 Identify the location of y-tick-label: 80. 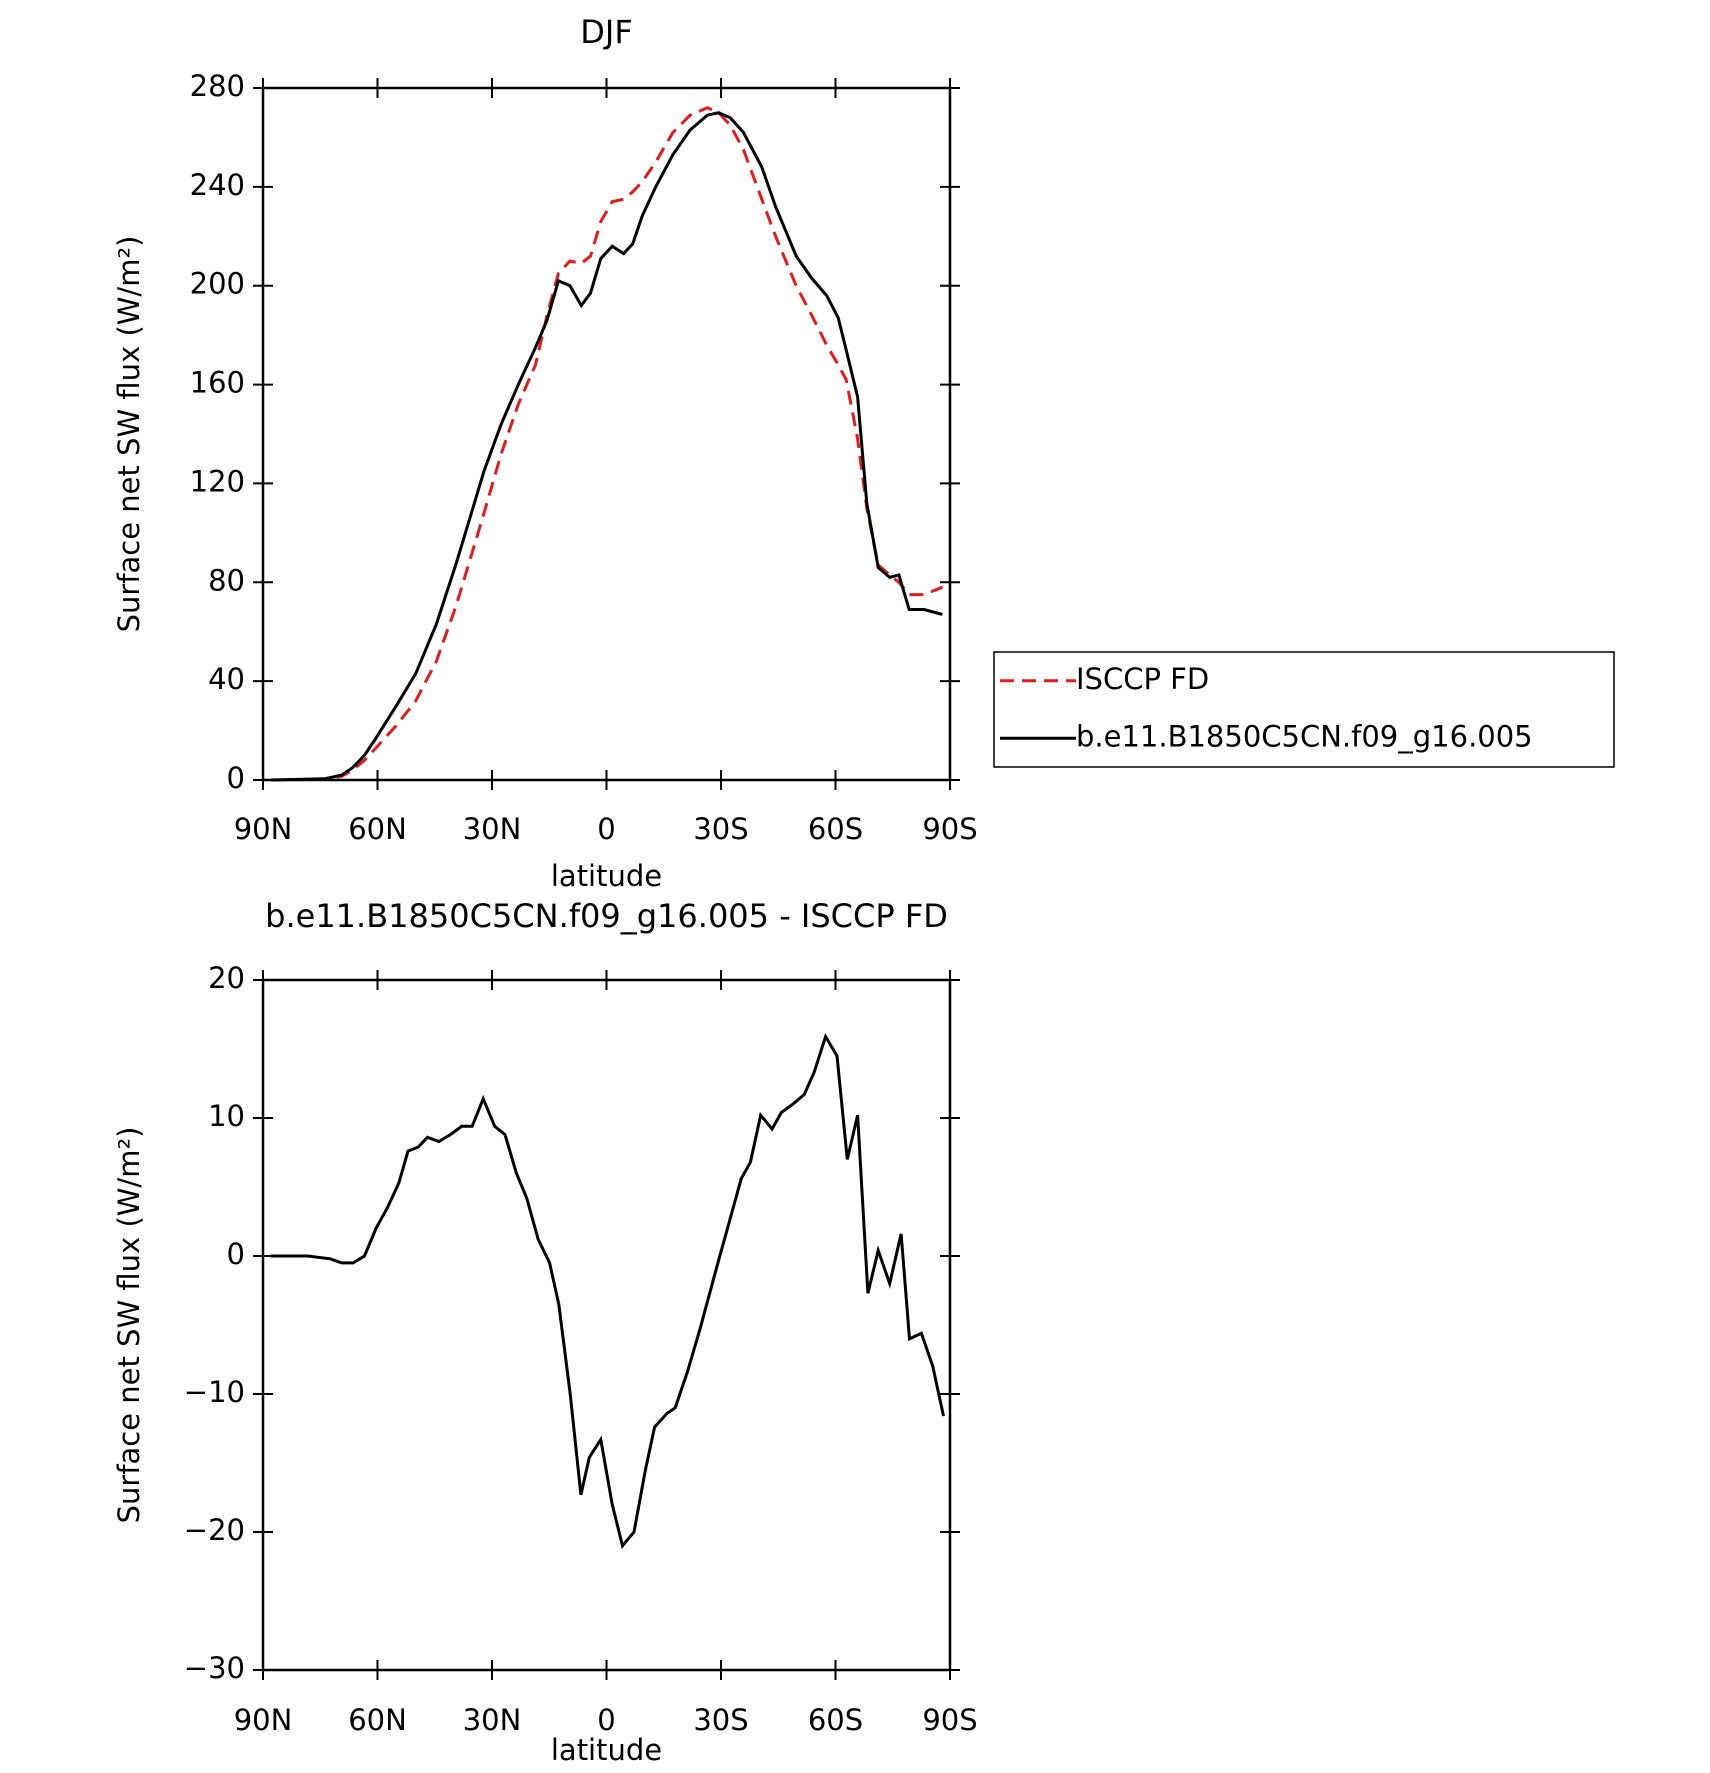
(226, 580).